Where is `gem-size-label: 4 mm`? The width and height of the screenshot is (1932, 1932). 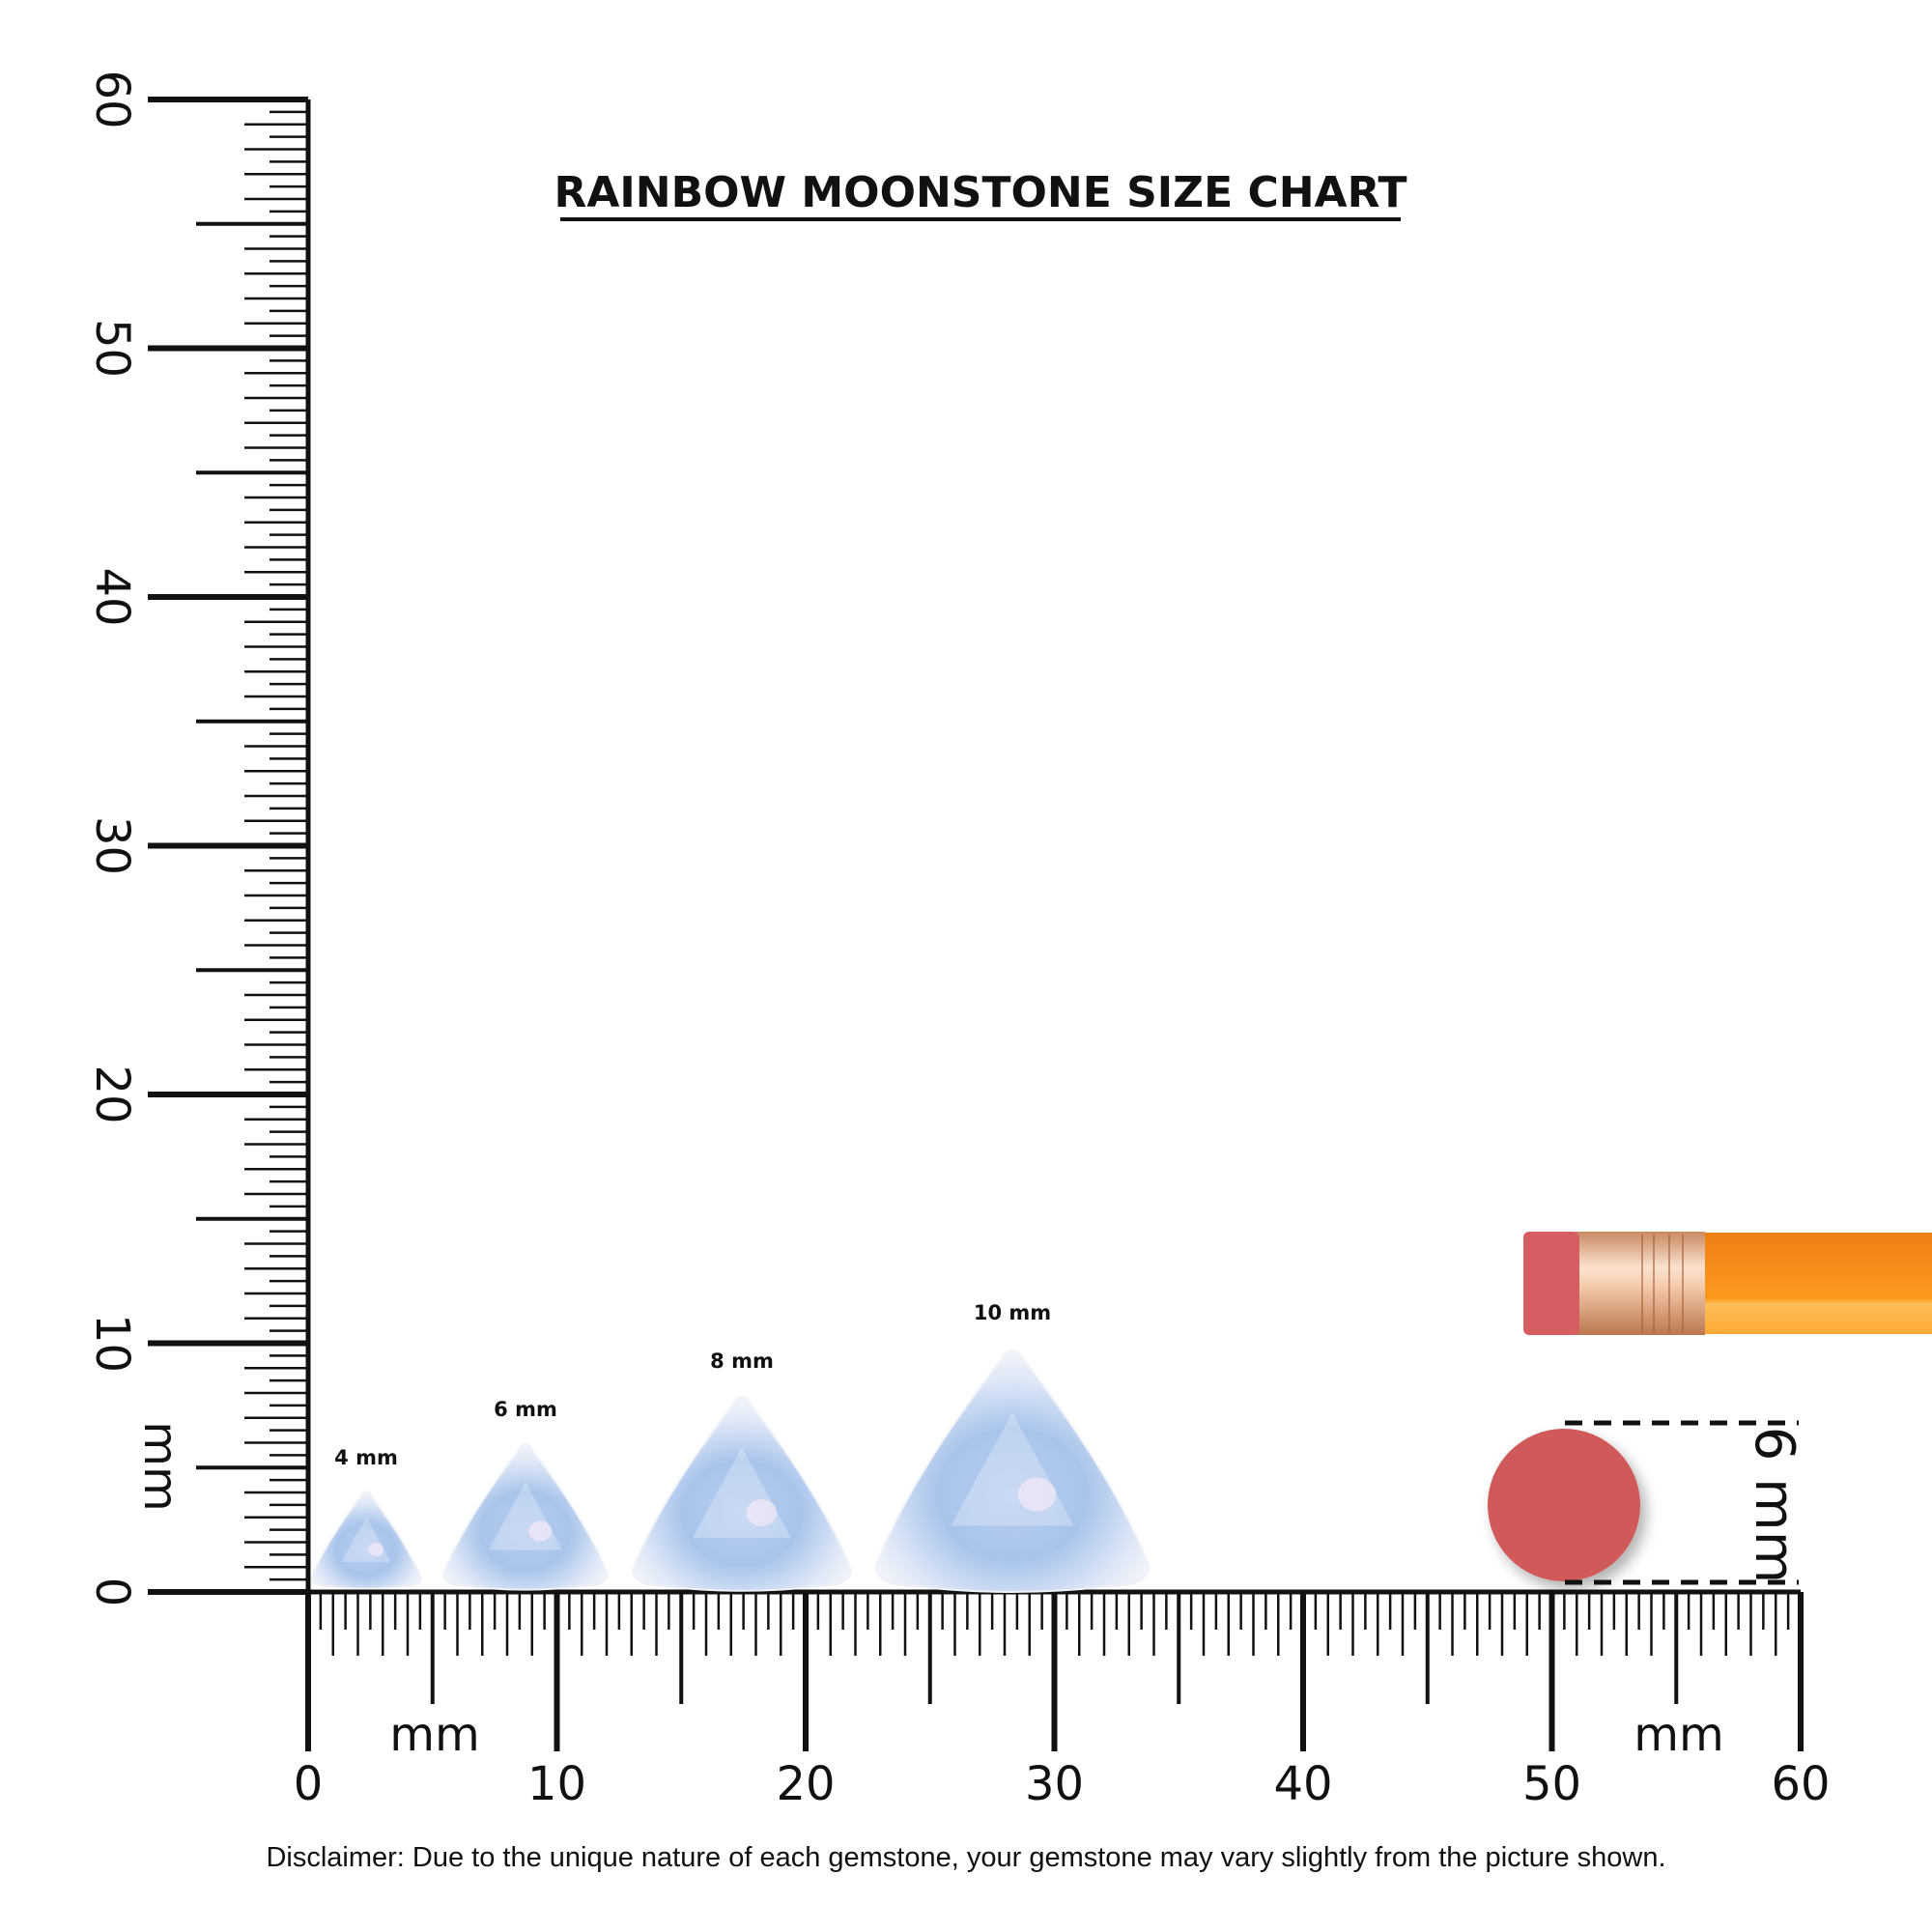
gem-size-label: 4 mm is located at coordinates (366, 1457).